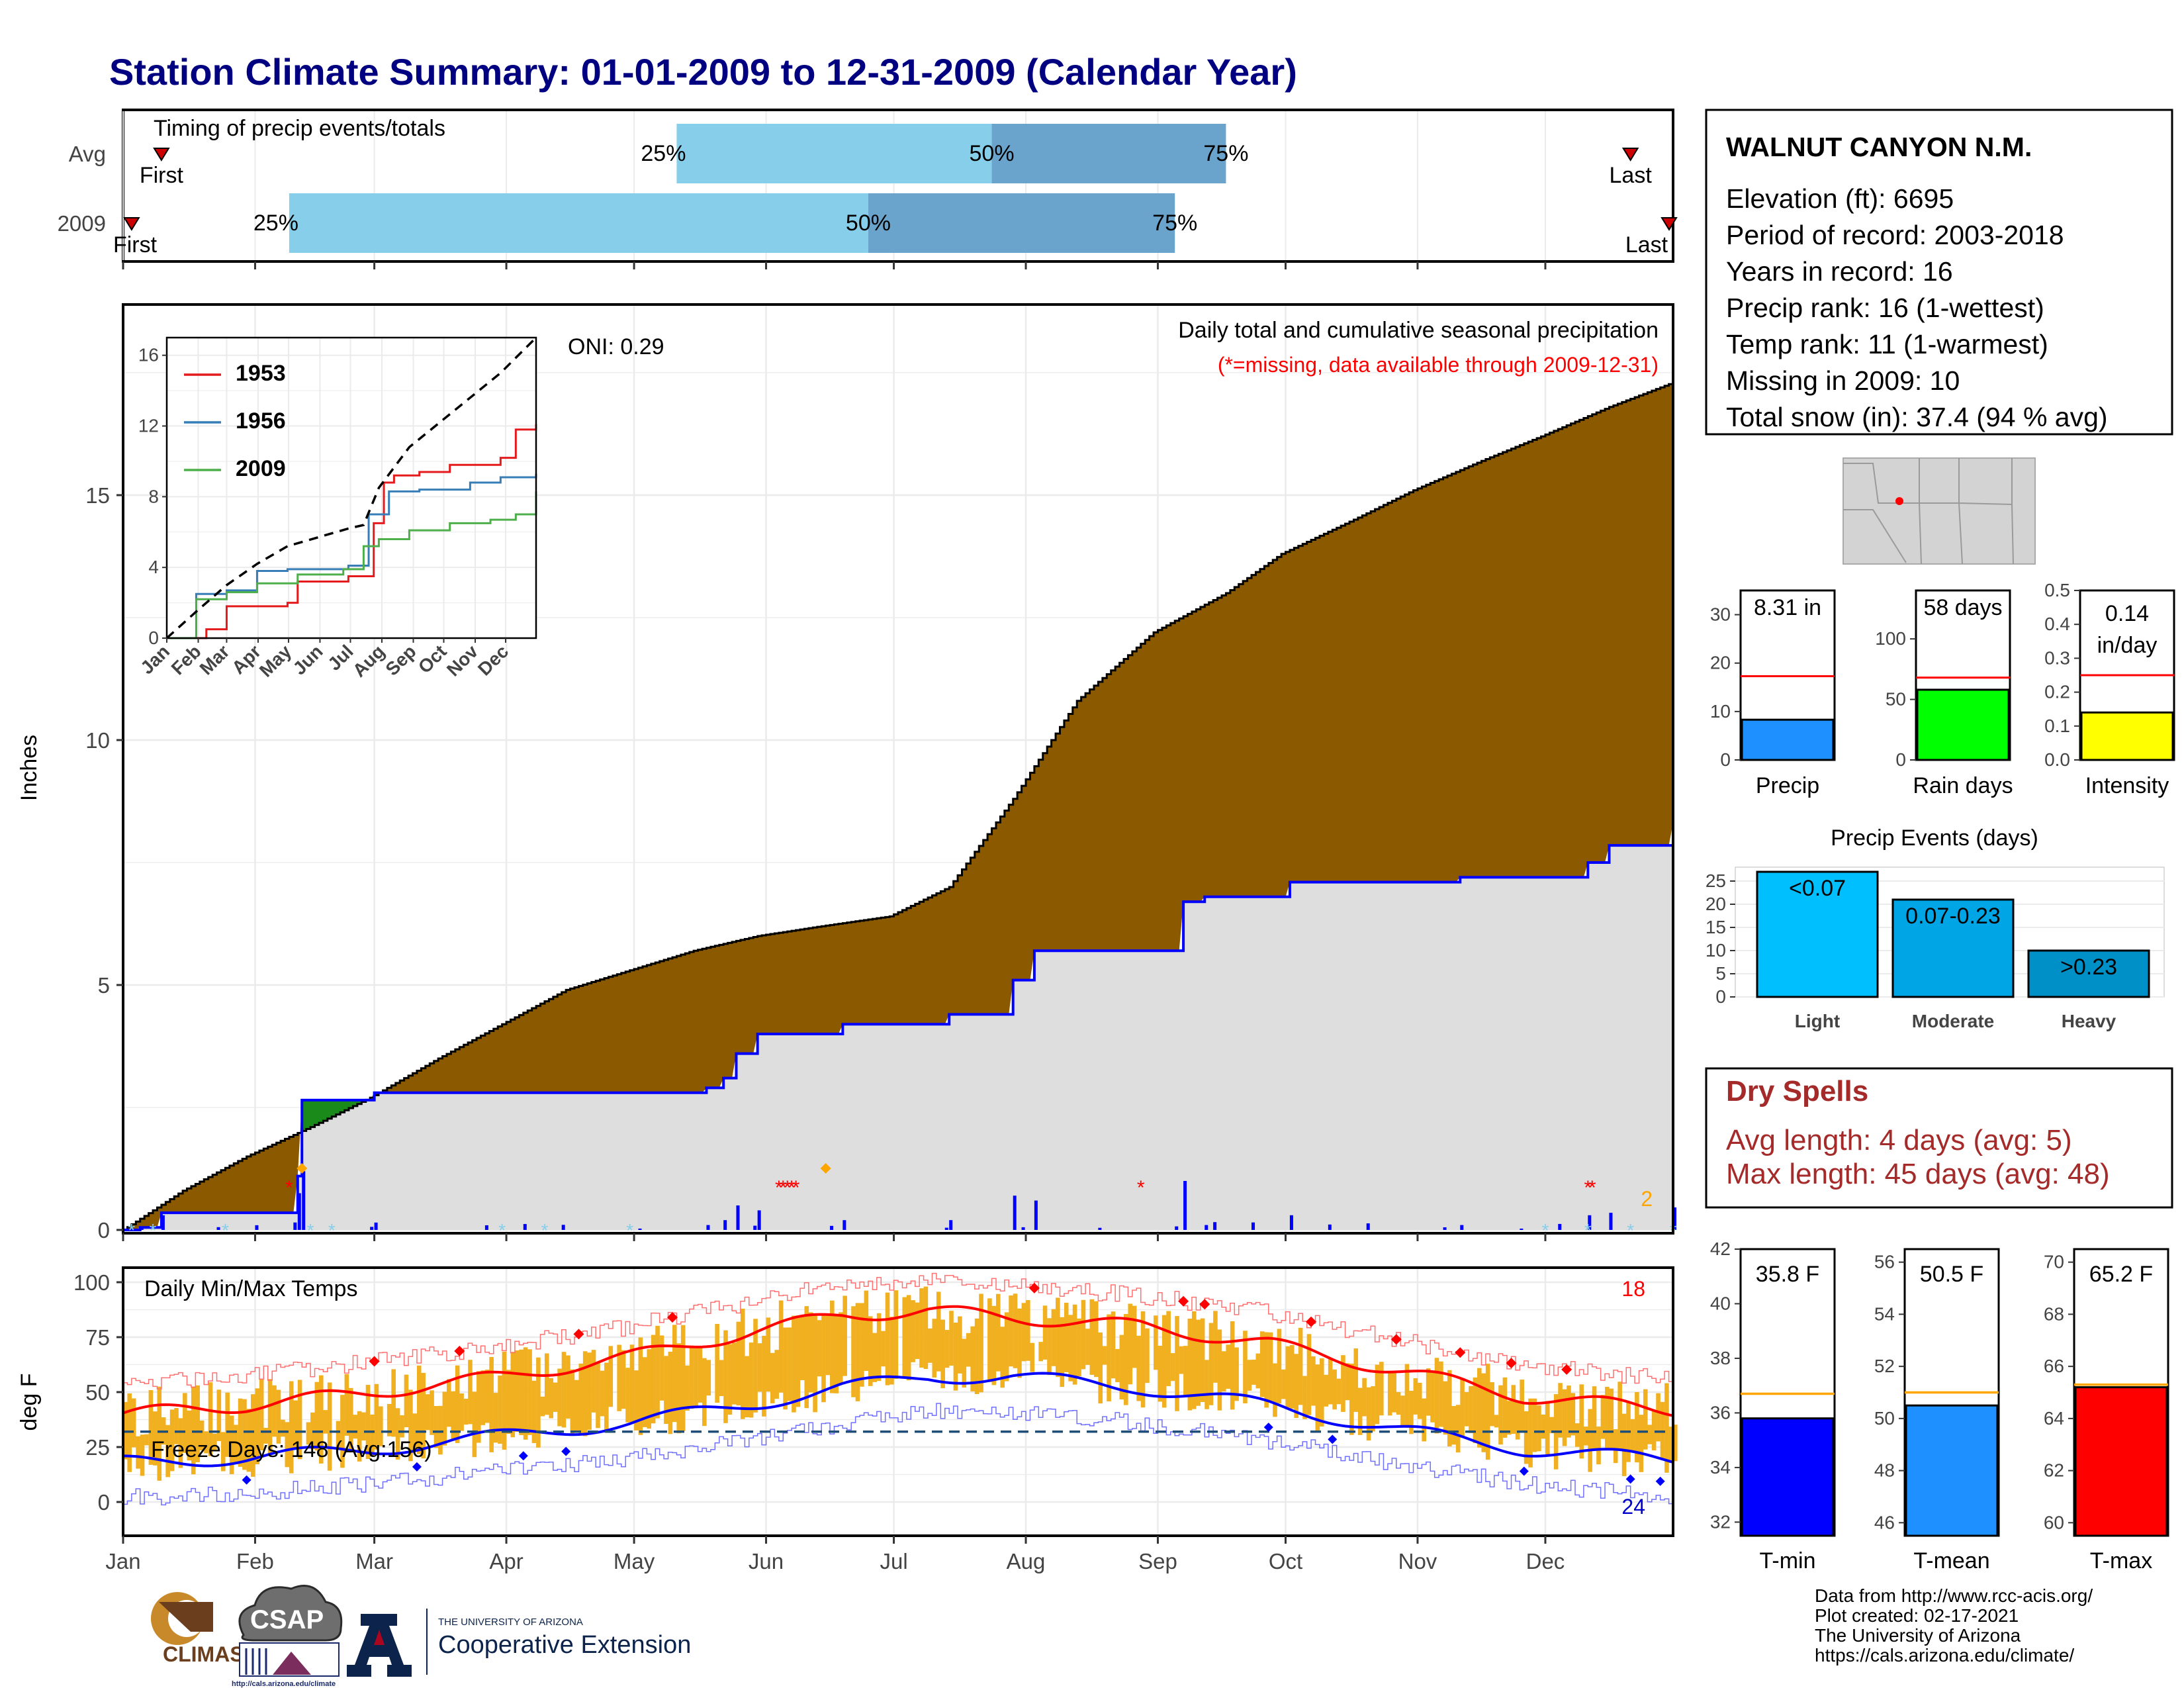  I want to click on station-info-line: Elevation (ft): 6695, so click(1840, 198).